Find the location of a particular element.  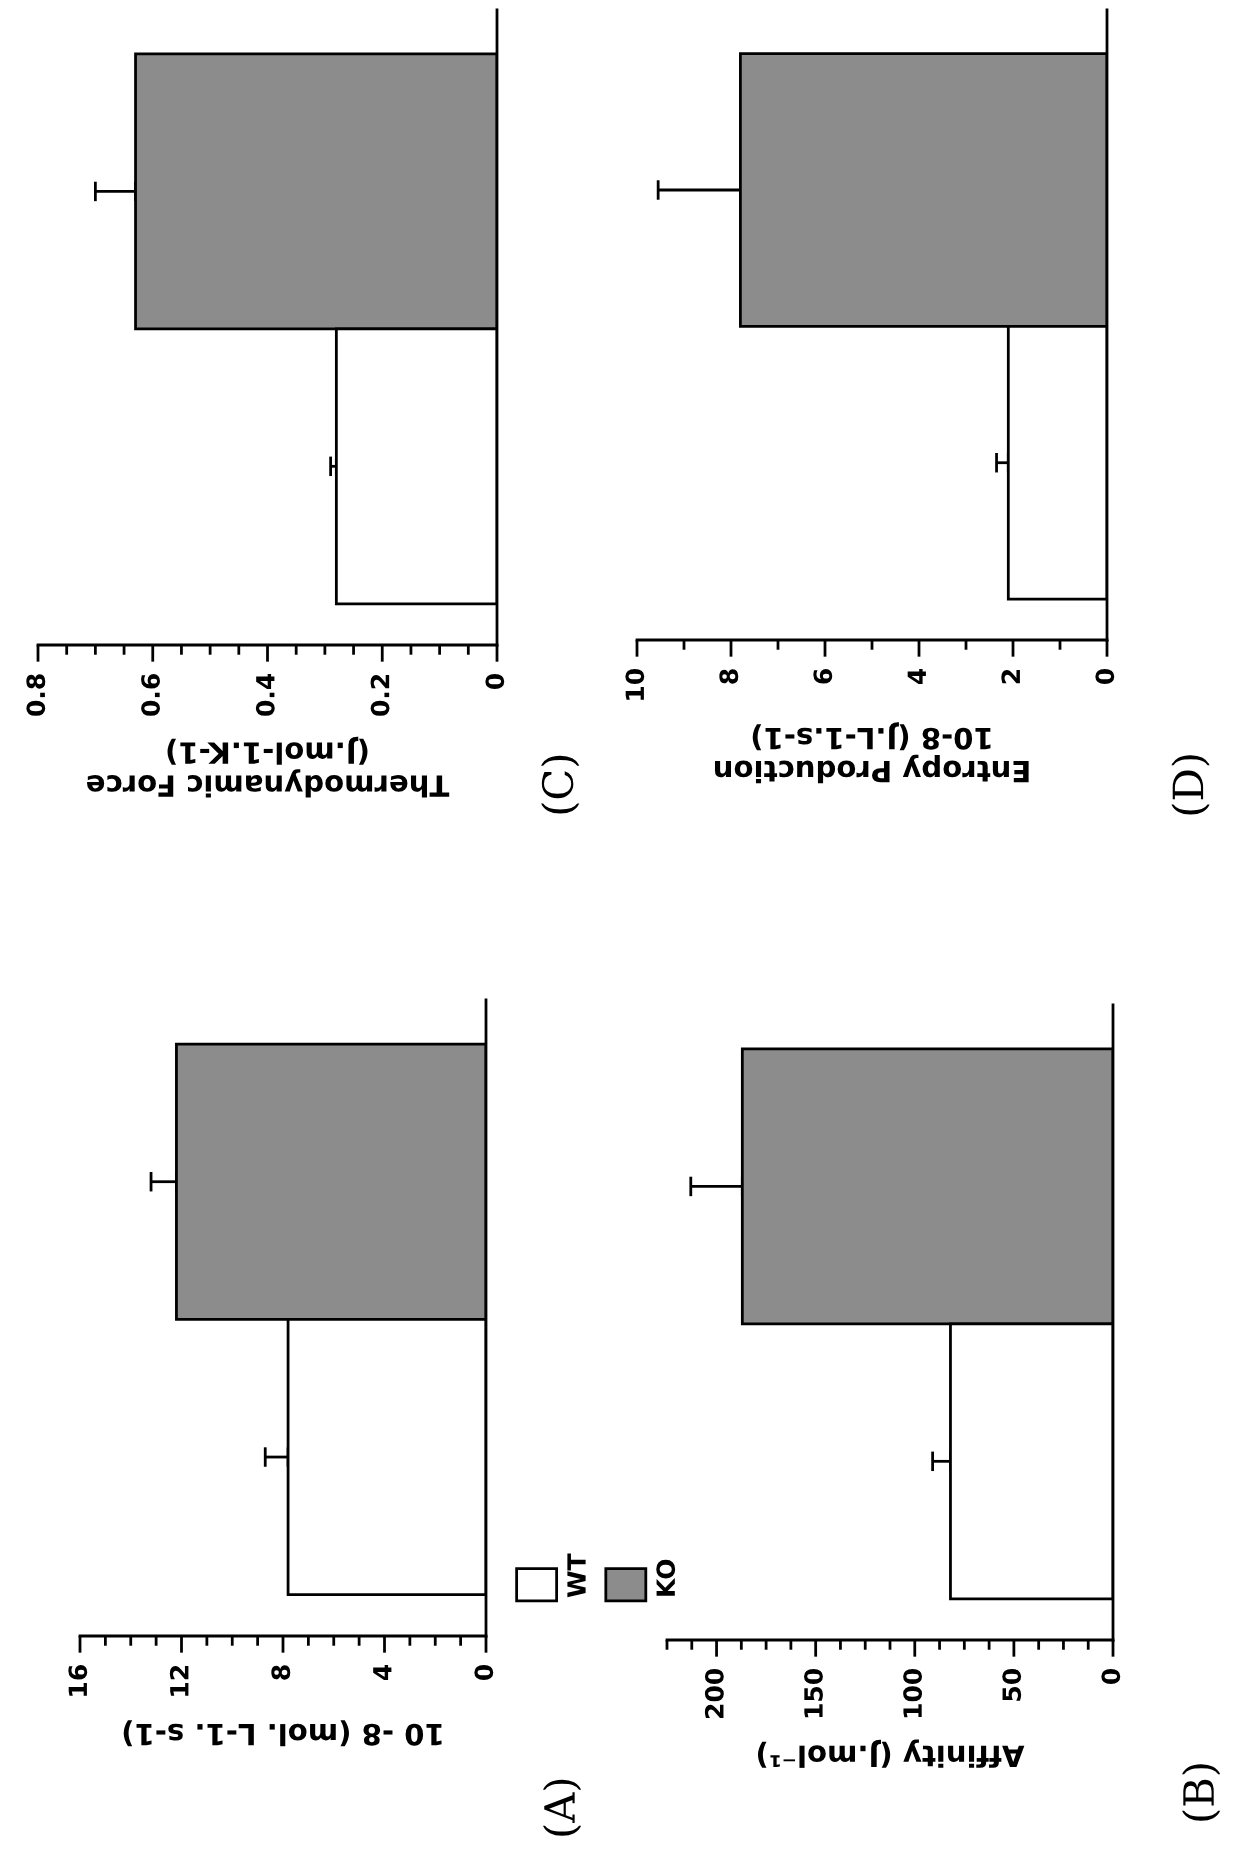

x-tick-label: 0.6 is located at coordinates (150, 695).